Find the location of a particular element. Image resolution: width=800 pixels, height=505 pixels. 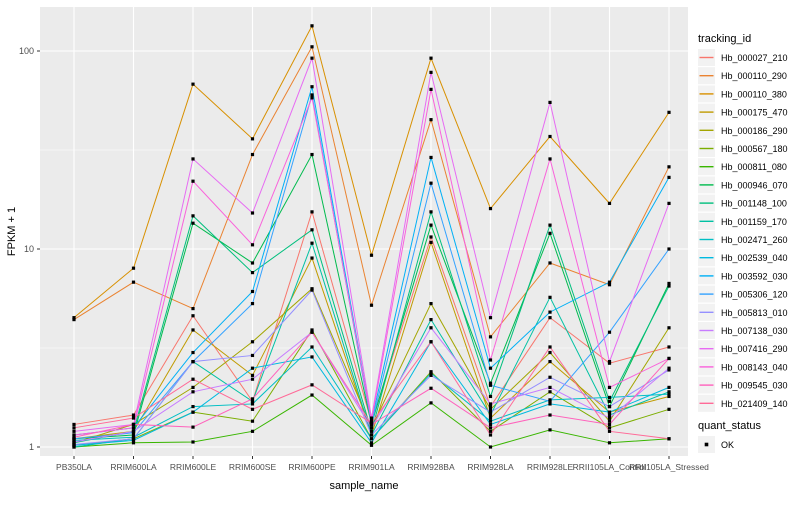

legend-label-quant-OK: OK is located at coordinates (727, 445).